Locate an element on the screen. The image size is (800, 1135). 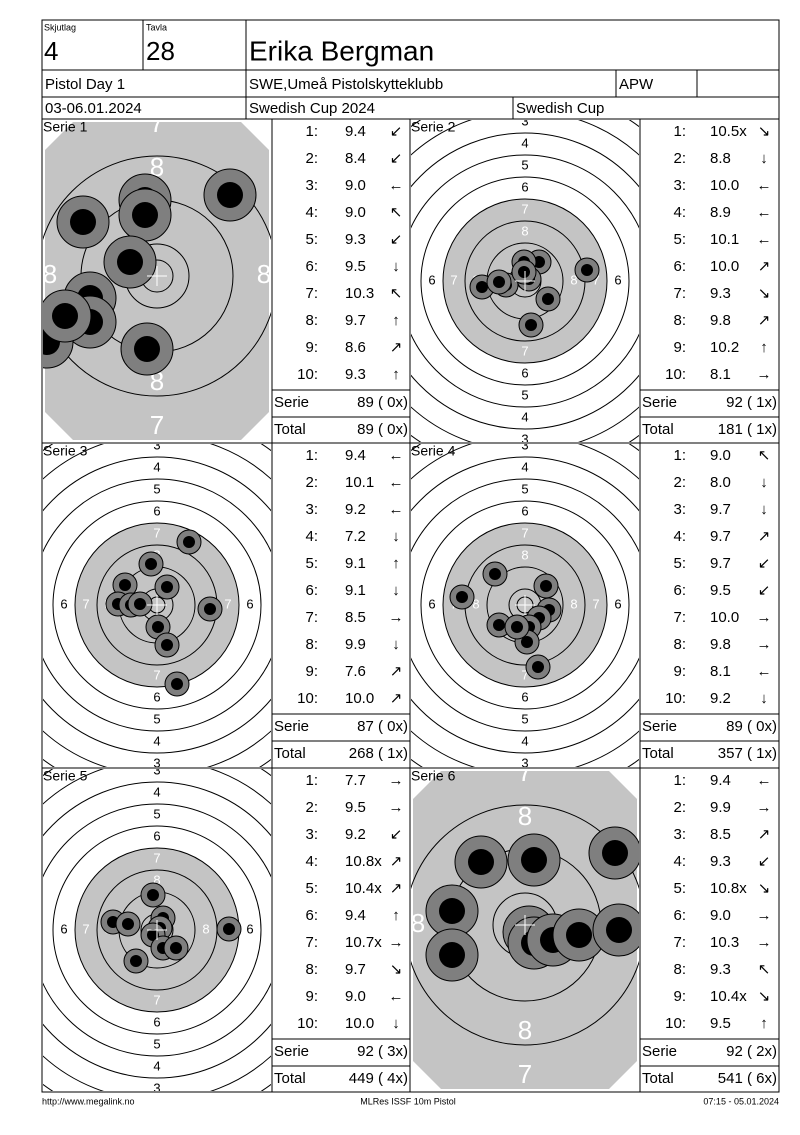
shot-score: 10.0 is located at coordinates (724, 617).